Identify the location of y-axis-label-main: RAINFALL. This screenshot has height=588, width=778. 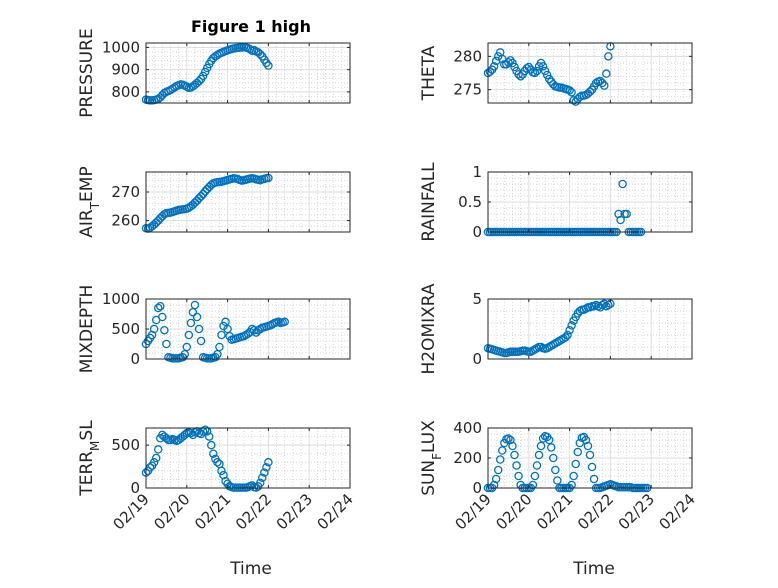
(429, 202).